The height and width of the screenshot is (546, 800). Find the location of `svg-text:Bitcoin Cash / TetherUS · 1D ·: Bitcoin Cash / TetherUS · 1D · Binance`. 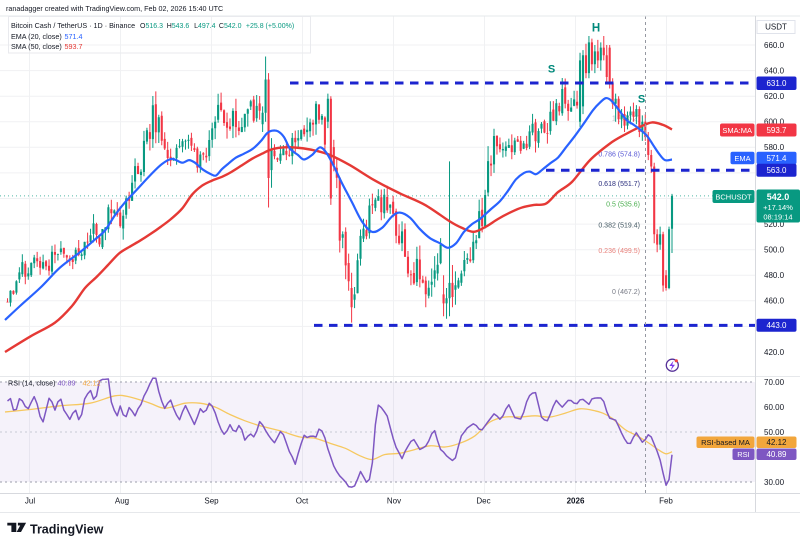

svg-text:Bitcoin Cash / TetherUS · 1D ·: Bitcoin Cash / TetherUS · 1D · Binance is located at coordinates (73, 25).